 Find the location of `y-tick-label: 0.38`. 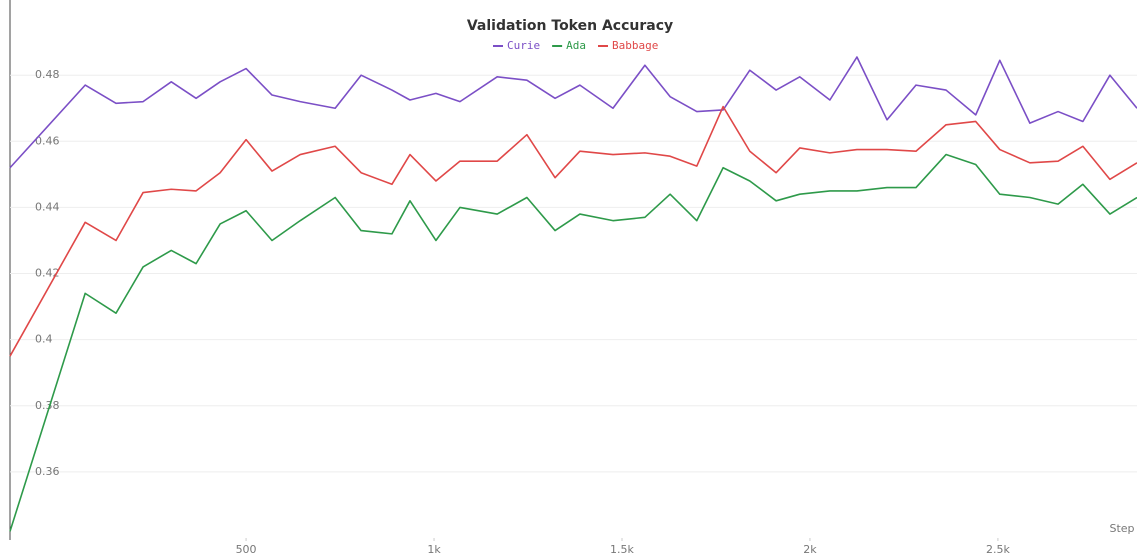

y-tick-label: 0.38 is located at coordinates (47, 405).